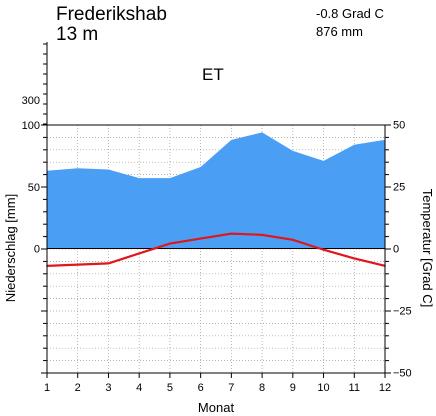 This screenshot has height=416, width=436. Describe the element at coordinates (201, 388) in the screenshot. I see `x-tick-label: 6` at that location.